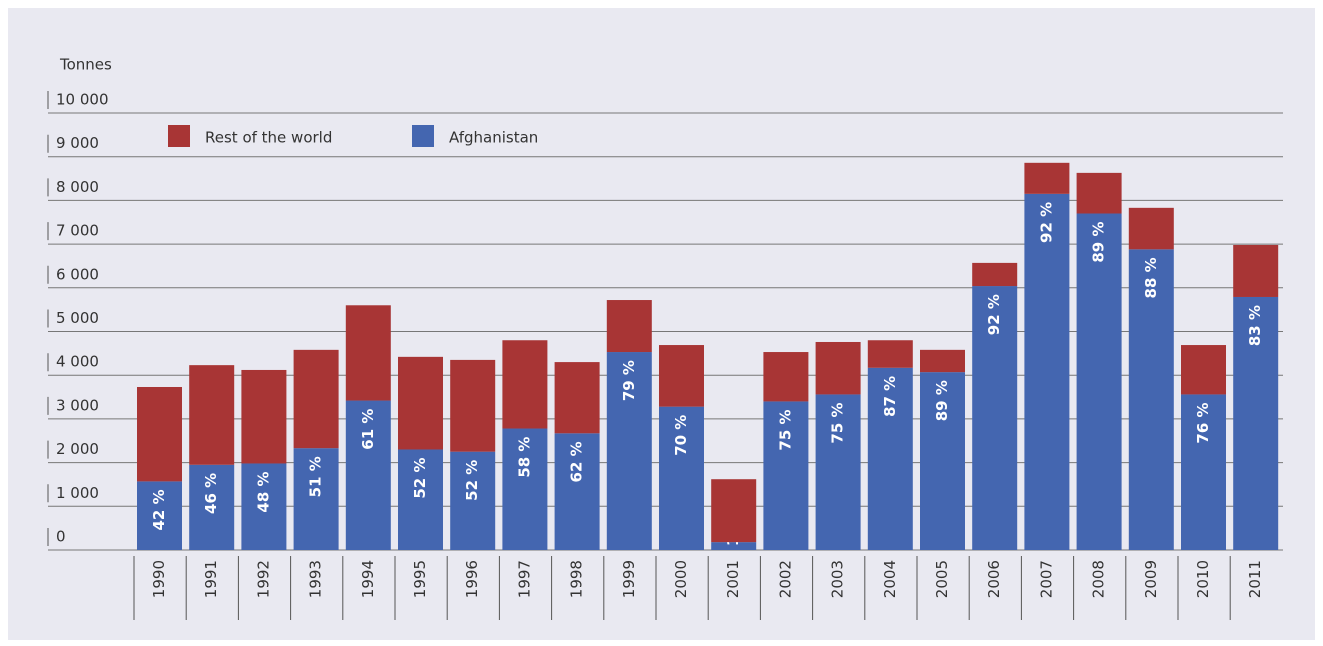 Image resolution: width=1323 pixels, height=646 pixels. Describe the element at coordinates (1151, 277) in the screenshot. I see `share-label: 88 %` at that location.